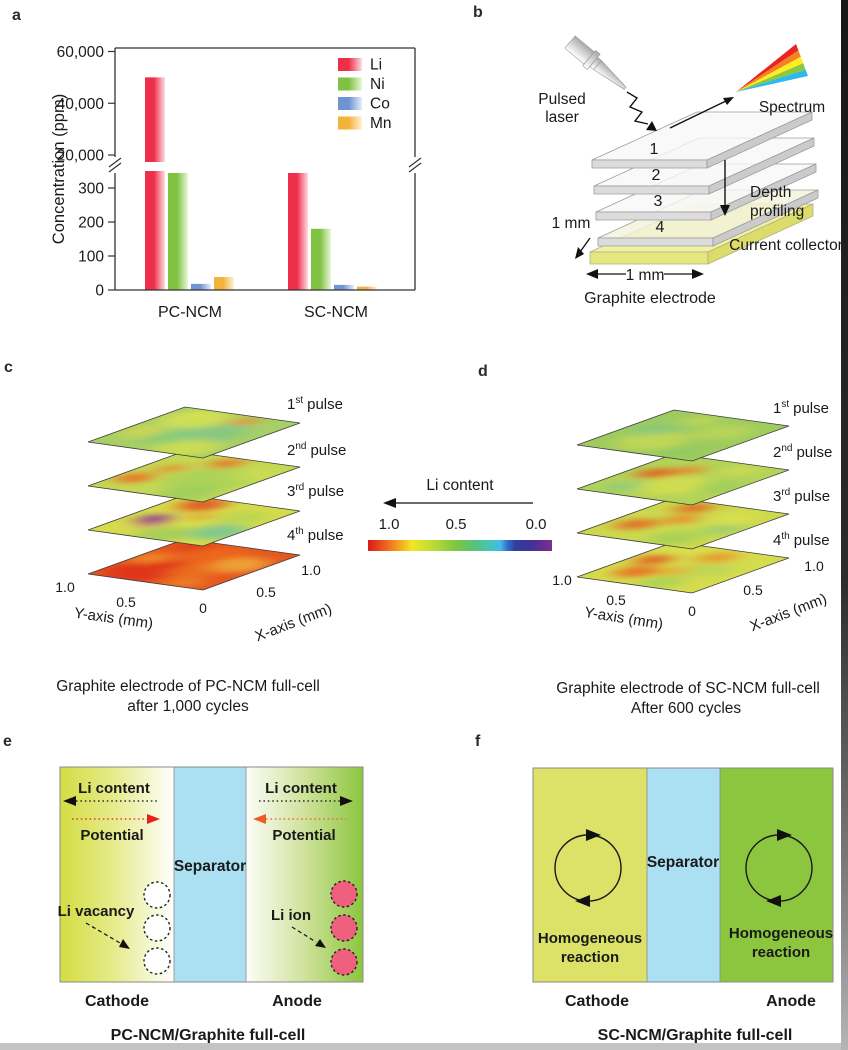 The width and height of the screenshot is (848, 1050). Describe the element at coordinates (590, 938) in the screenshot. I see `cathode-homogeneous-line1: Homogeneous` at that location.